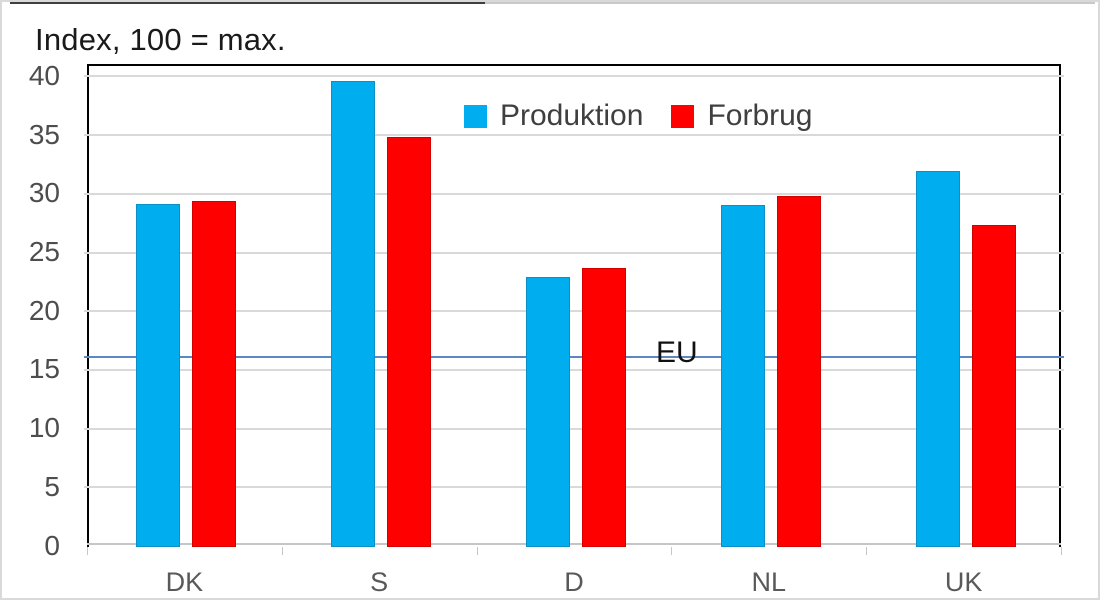 This screenshot has width=1100, height=600. I want to click on chart-title: Index, 100 = max., so click(160, 39).